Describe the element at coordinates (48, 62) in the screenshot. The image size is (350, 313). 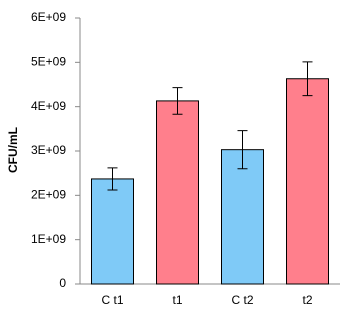
I see `y-tick-label: 5E+09` at that location.